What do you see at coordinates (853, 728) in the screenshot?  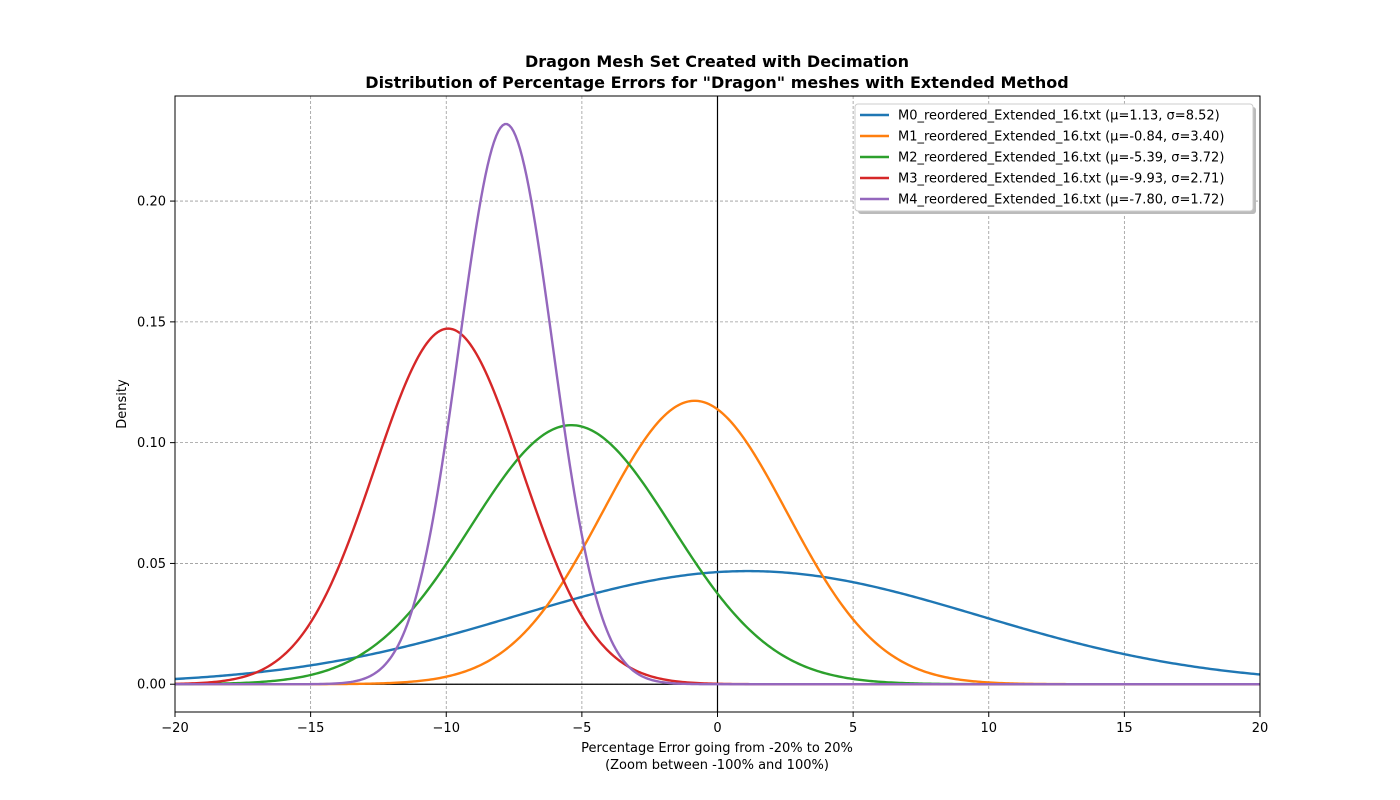 I see `x-tick-label: 5` at bounding box center [853, 728].